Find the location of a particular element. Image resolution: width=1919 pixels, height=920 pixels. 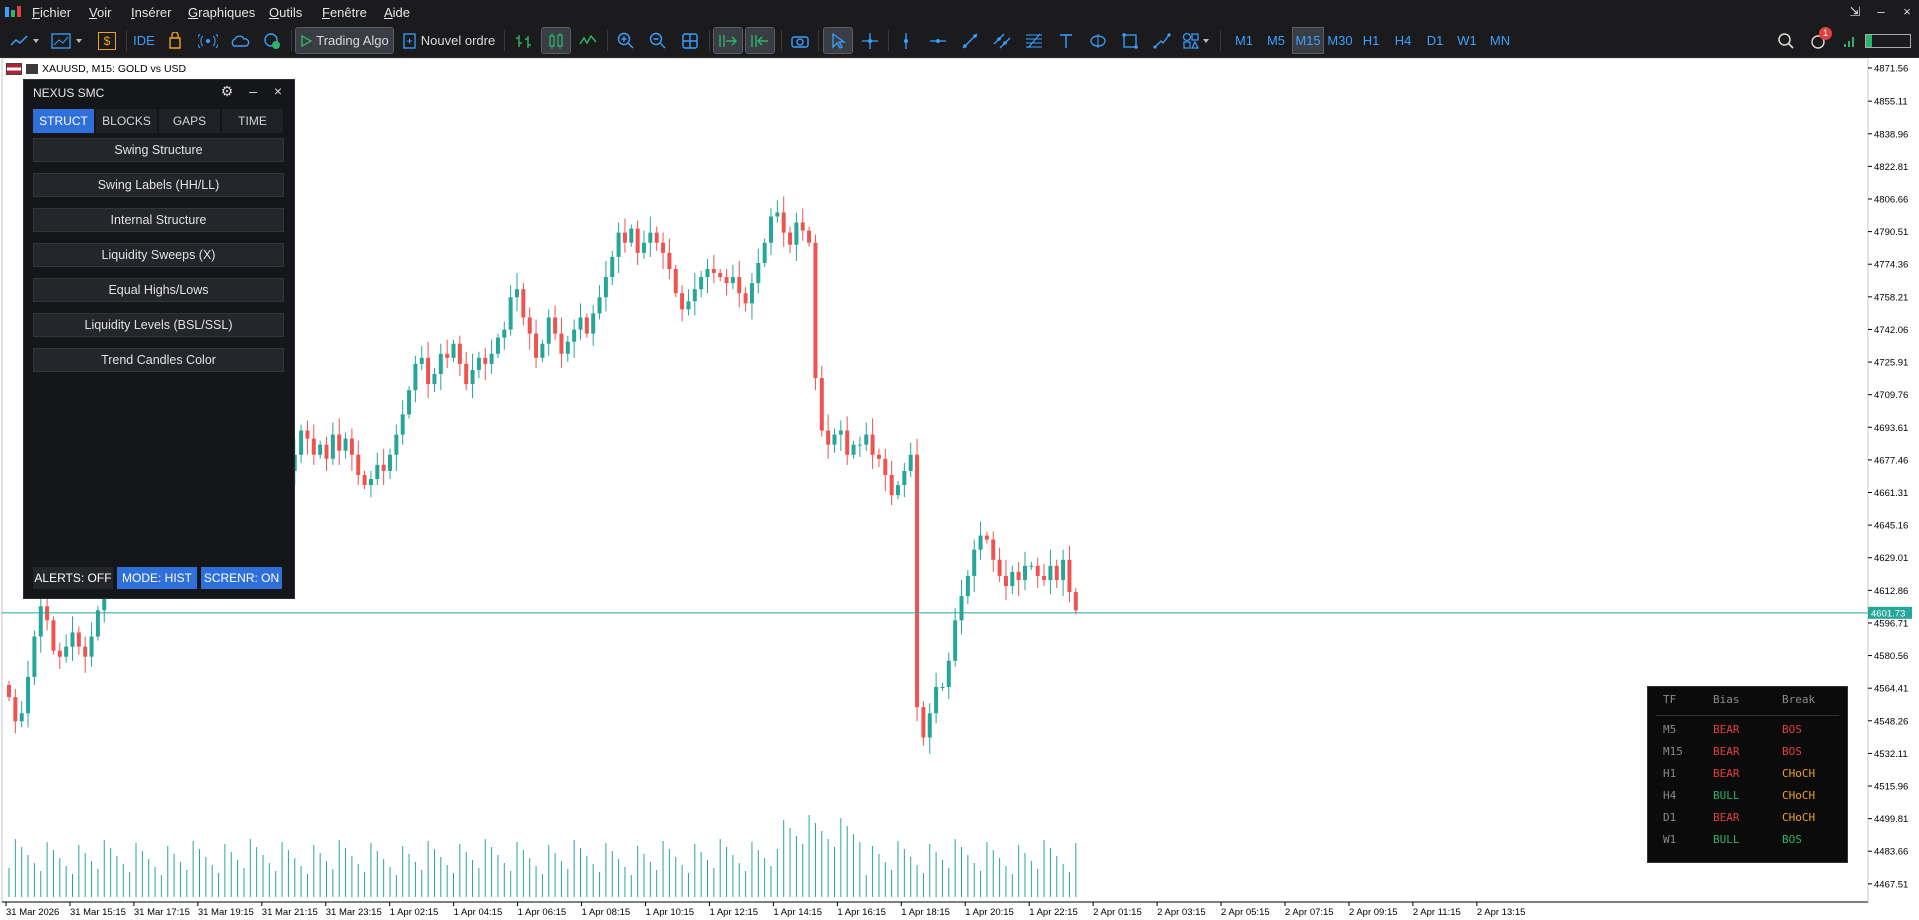

close-panel-icon: × is located at coordinates (278, 91).